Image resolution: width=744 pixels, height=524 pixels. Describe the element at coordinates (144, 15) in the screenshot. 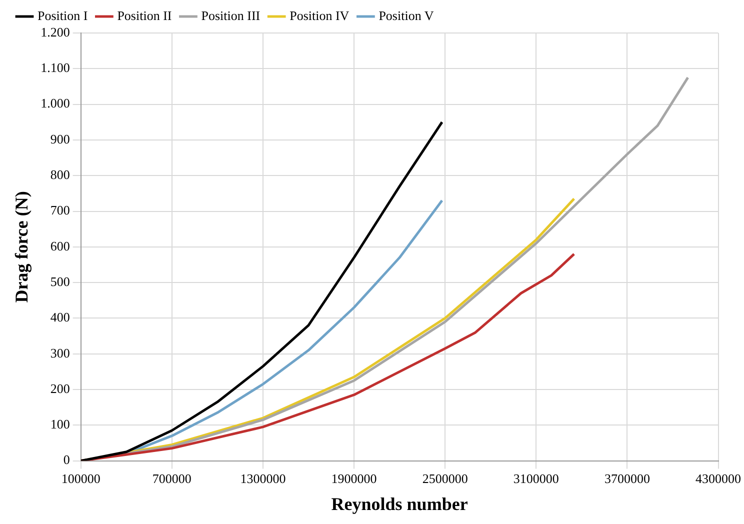

I see `legend-label: Position II` at that location.